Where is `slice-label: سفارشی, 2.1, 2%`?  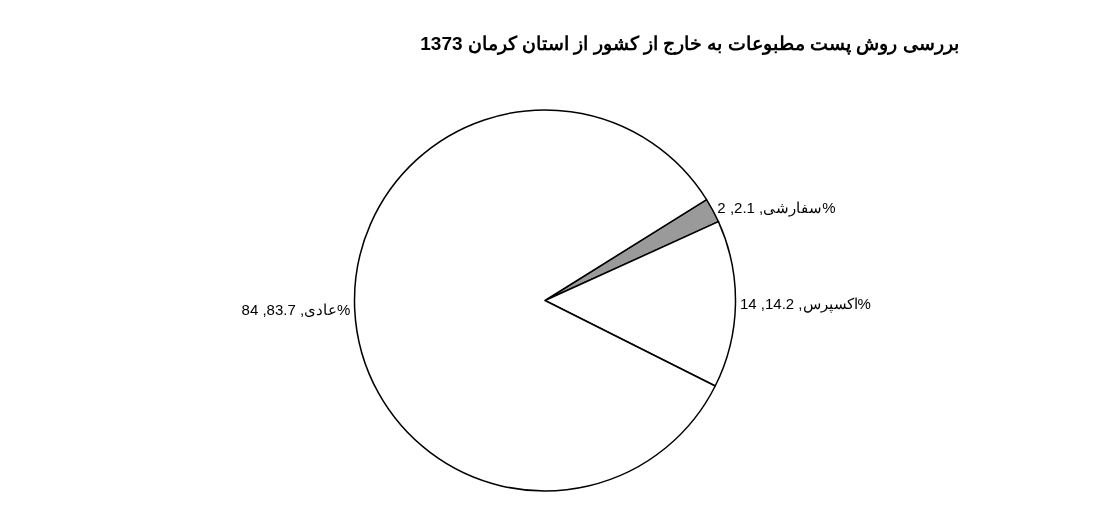 slice-label: سفارشی, 2.1, 2% is located at coordinates (776, 208).